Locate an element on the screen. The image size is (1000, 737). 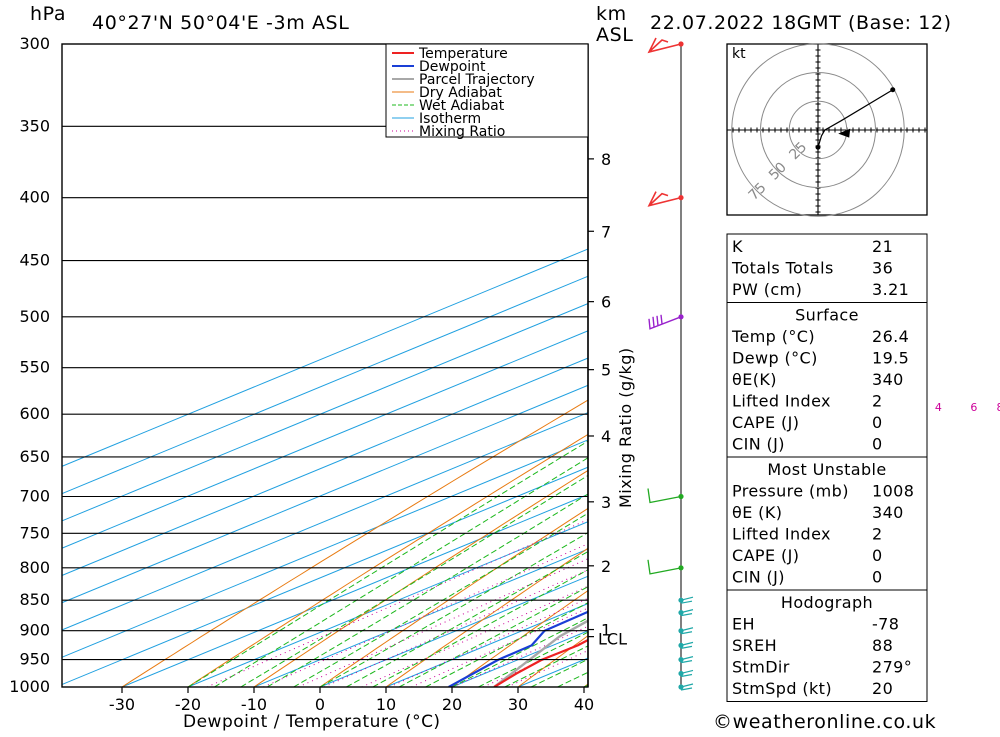
legend-temperature: Temperature is located at coordinates (463, 54).